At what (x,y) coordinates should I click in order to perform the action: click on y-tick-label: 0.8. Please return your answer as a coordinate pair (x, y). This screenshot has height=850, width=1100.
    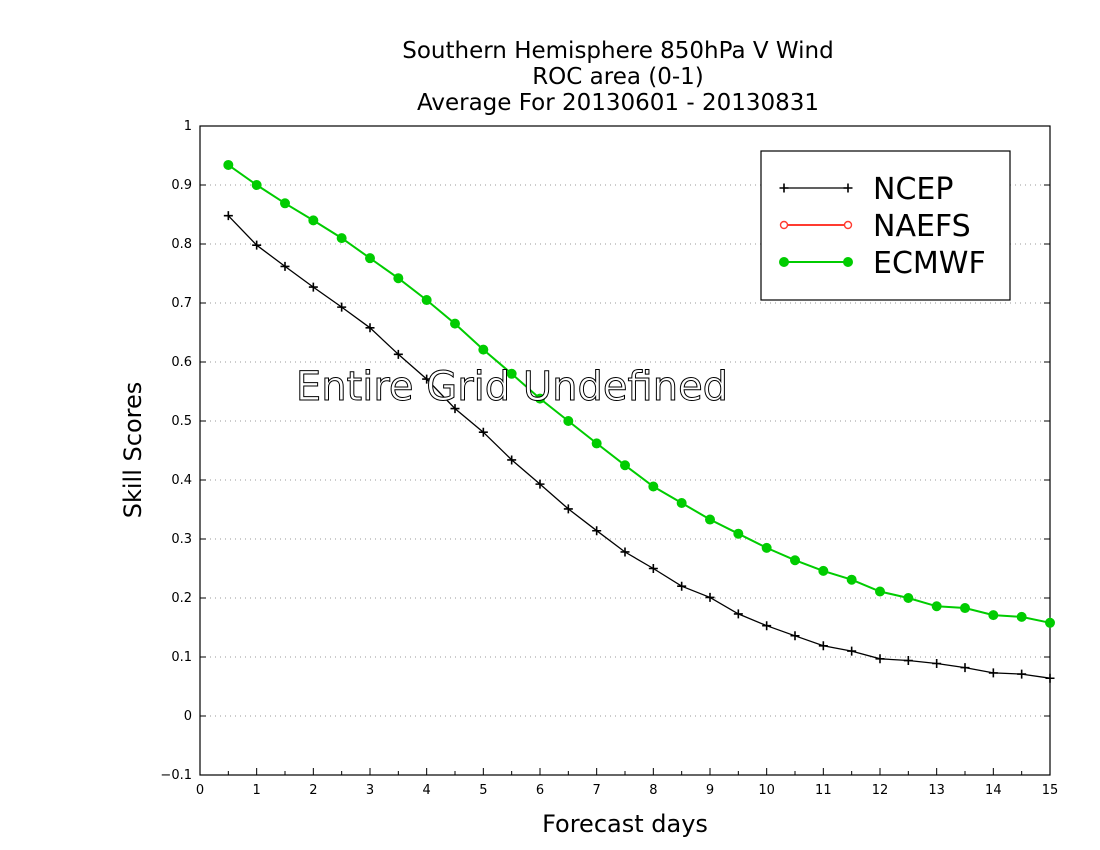
    Looking at the image, I should click on (181, 244).